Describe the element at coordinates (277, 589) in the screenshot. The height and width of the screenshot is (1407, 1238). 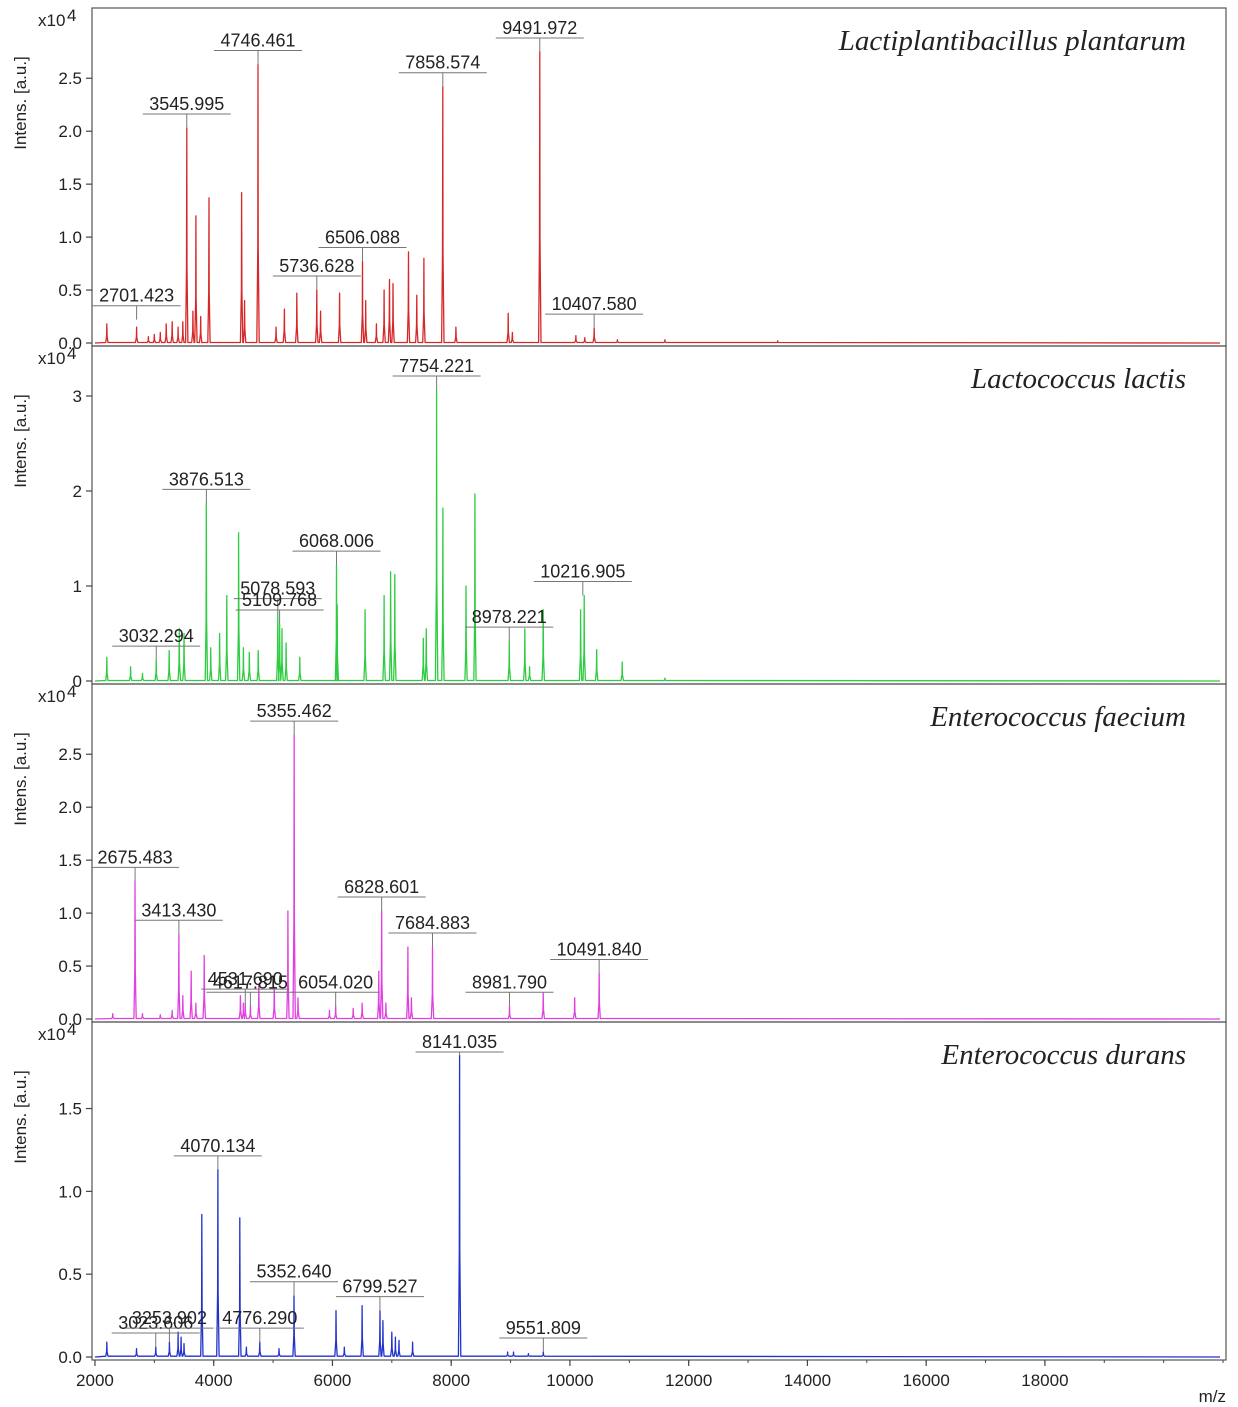
I see `peak-label: 5078.593` at that location.